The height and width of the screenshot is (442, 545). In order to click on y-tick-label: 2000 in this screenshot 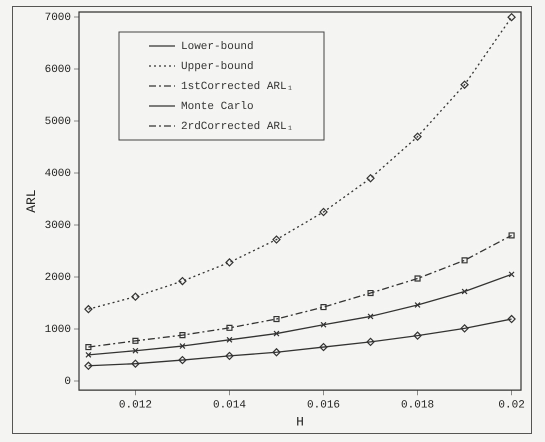, I will do `click(58, 278)`.